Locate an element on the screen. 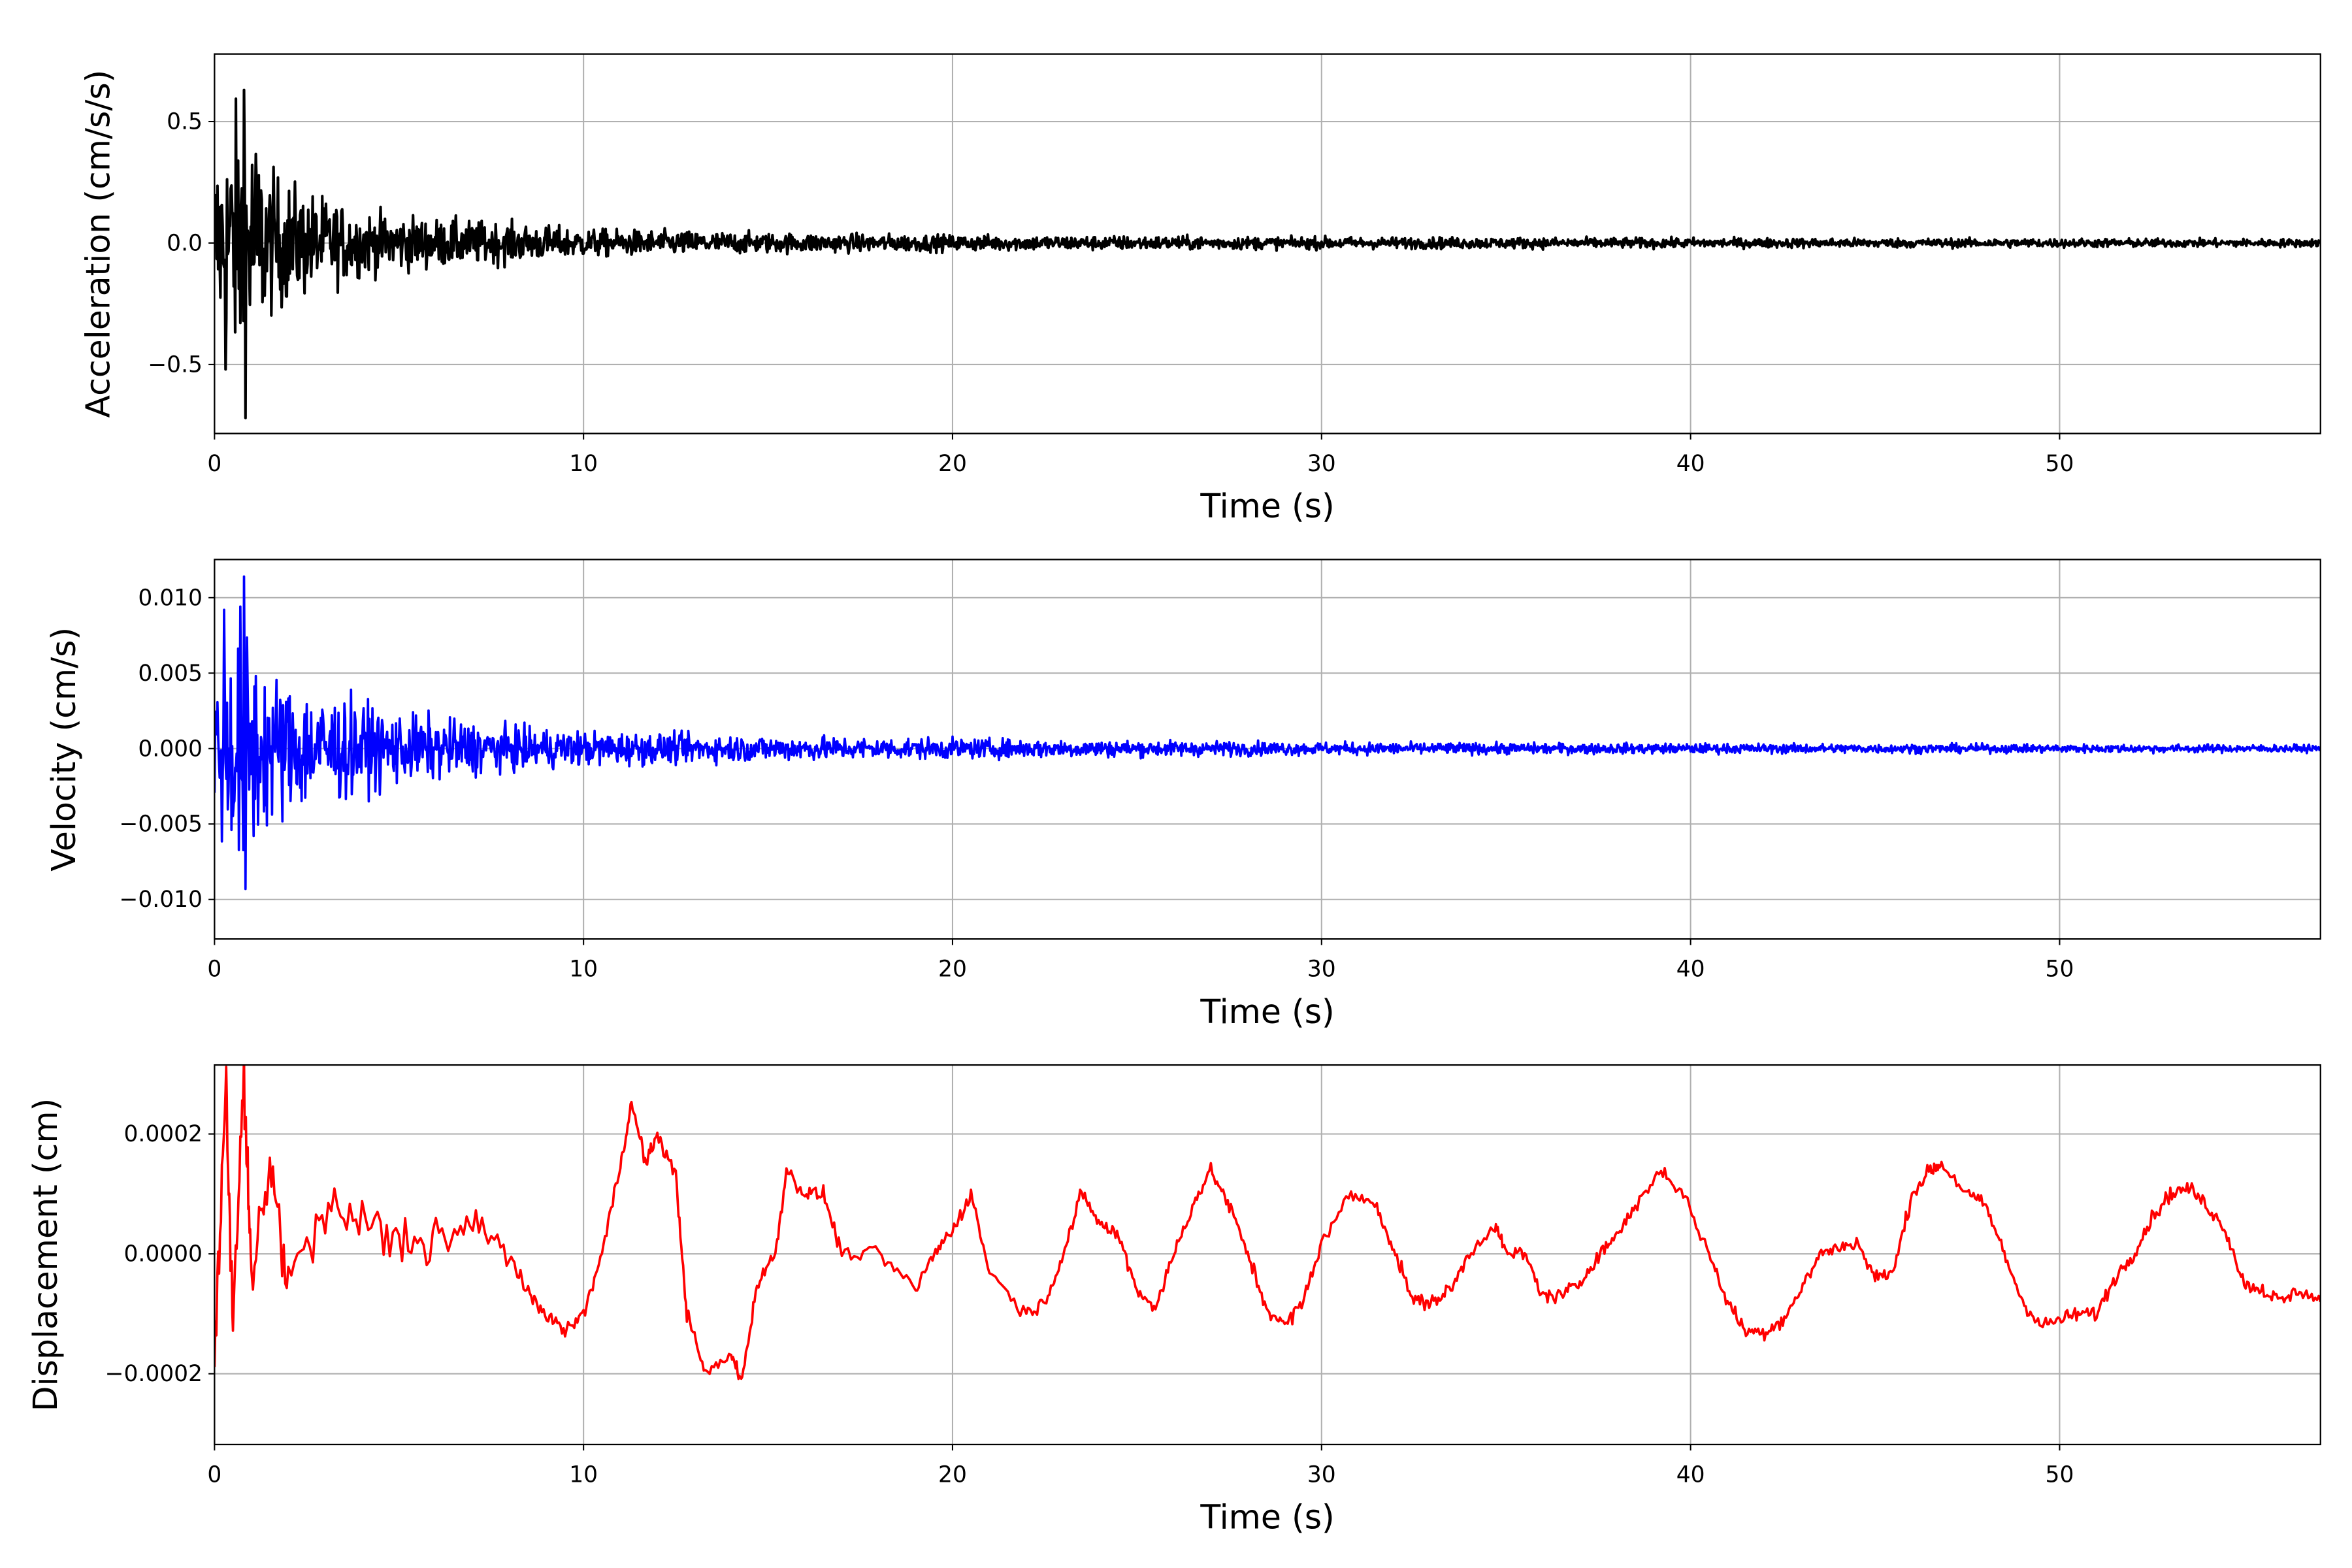 This screenshot has height=1568, width=2352. y-tick-label: −0.5 is located at coordinates (175, 364).